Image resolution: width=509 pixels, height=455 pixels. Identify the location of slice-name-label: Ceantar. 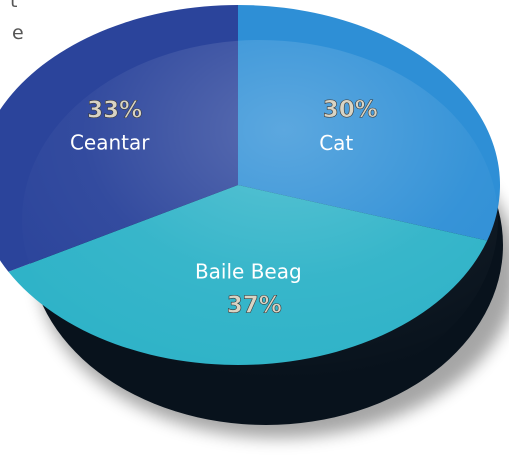
(110, 143).